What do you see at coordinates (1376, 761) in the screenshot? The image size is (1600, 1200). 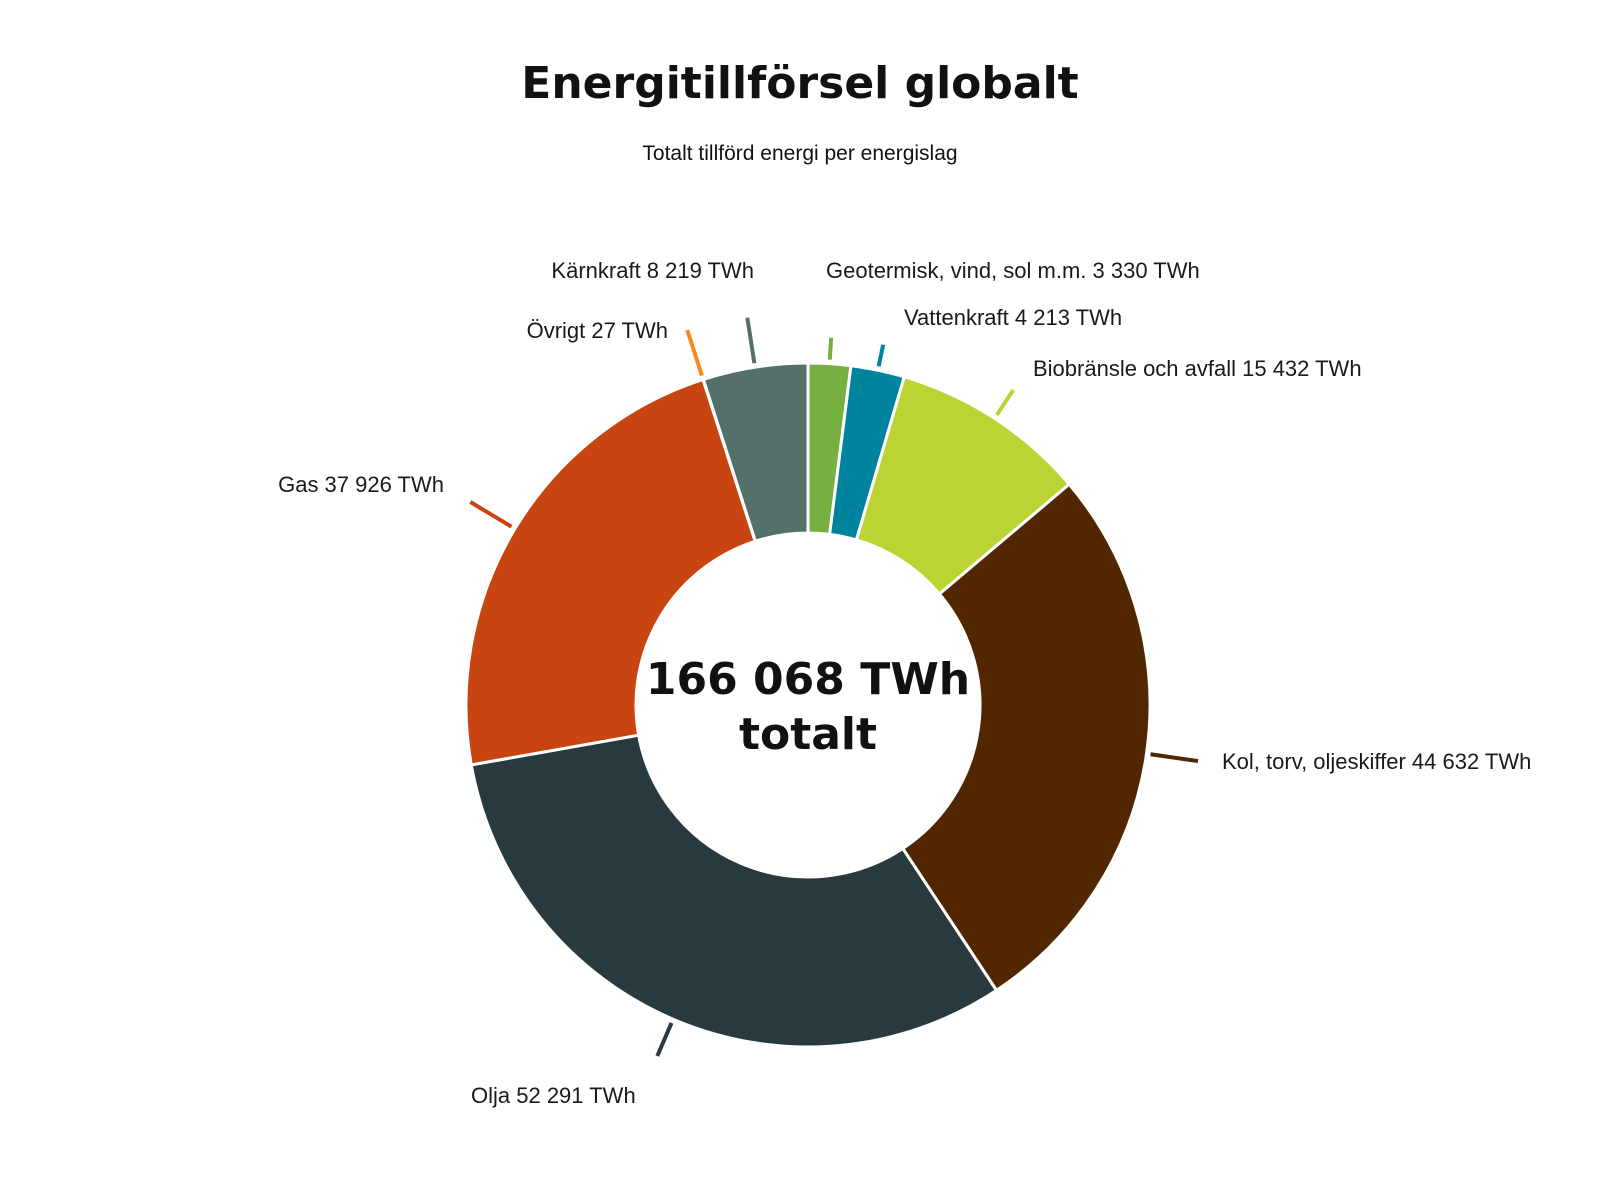 I see `slice-label: Kol, torv, oljeskiffer 44 632 TWh` at bounding box center [1376, 761].